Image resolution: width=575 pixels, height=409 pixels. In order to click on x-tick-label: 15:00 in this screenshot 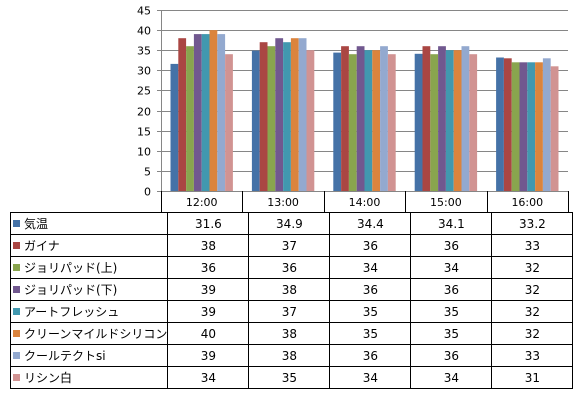, I will do `click(446, 202)`.